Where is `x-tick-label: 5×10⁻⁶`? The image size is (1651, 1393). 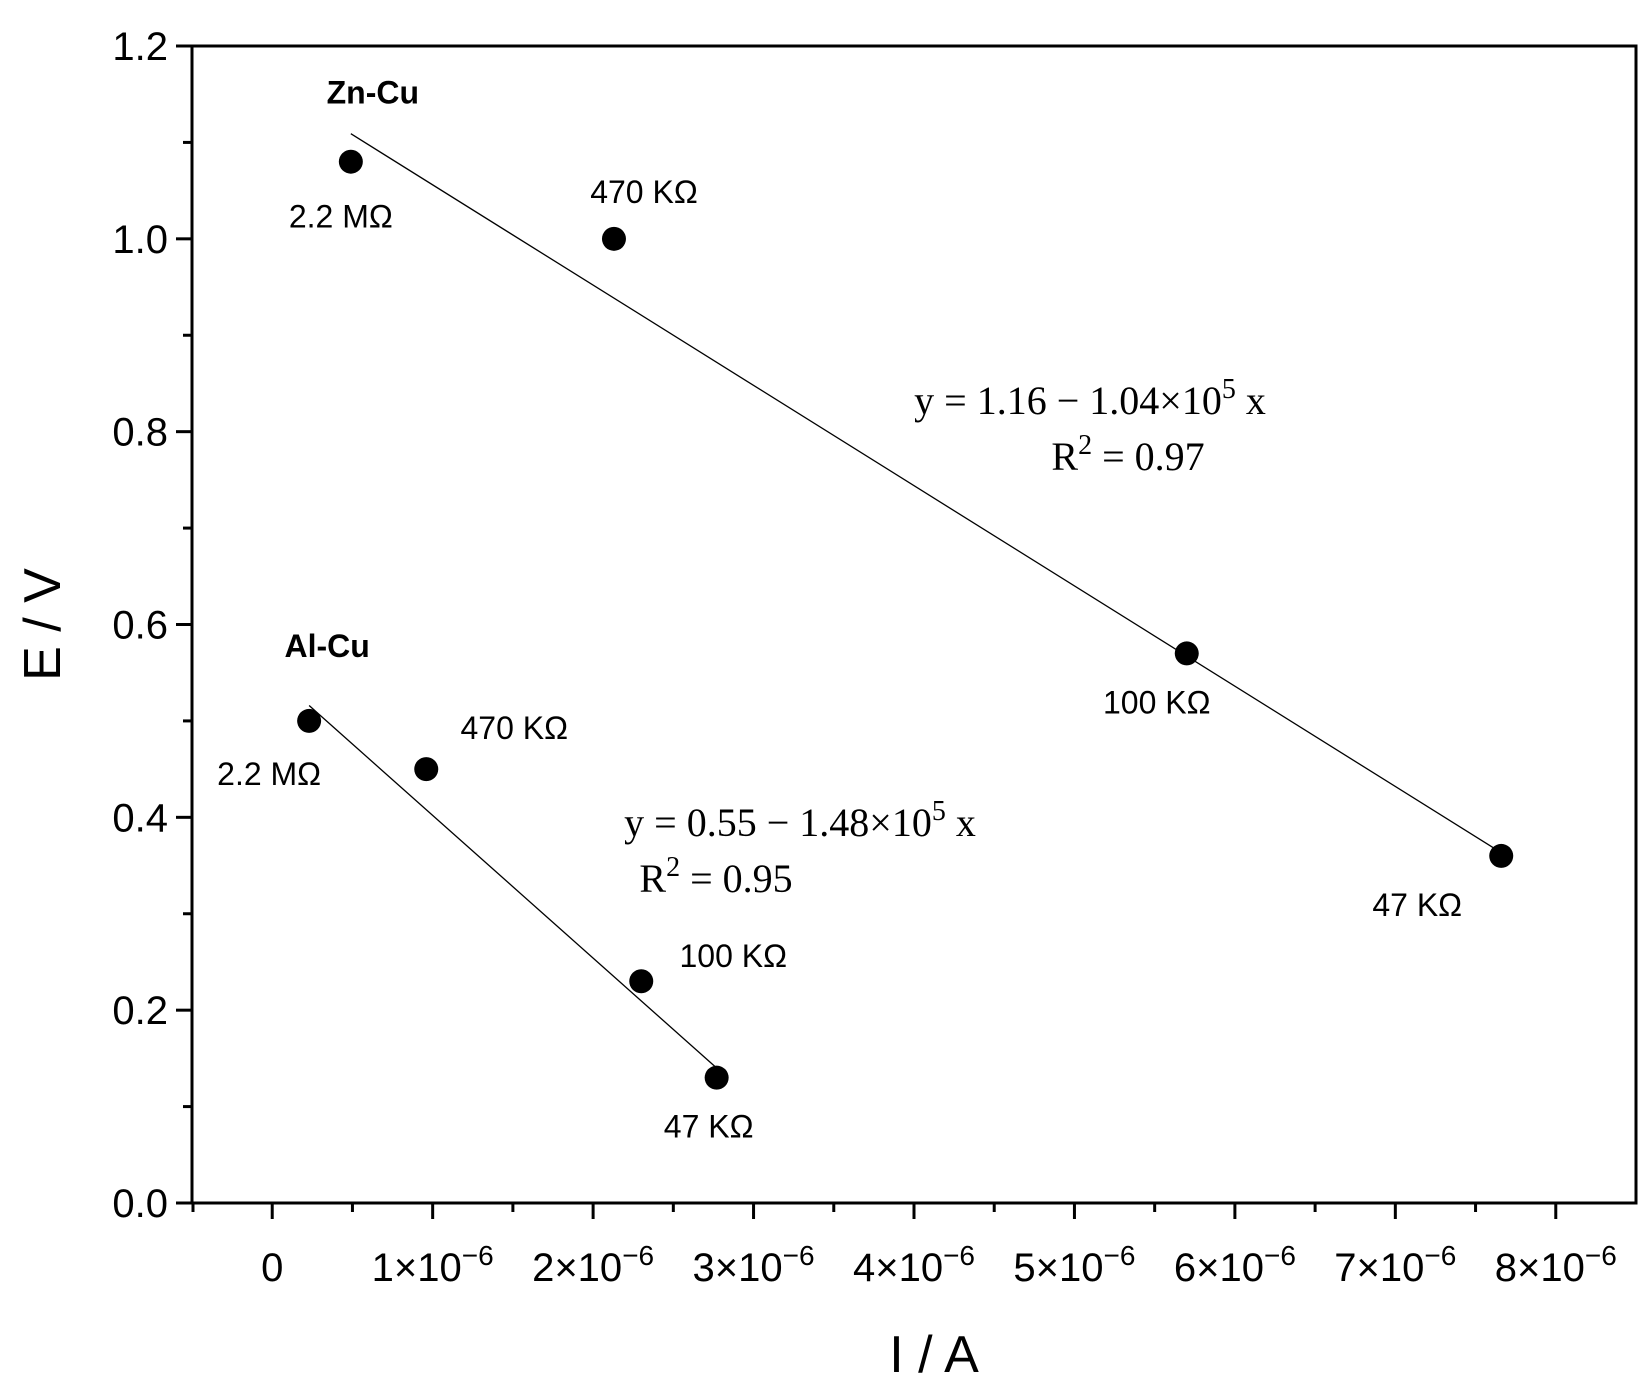 x-tick-label: 5×10⁻⁶ is located at coordinates (1074, 1265).